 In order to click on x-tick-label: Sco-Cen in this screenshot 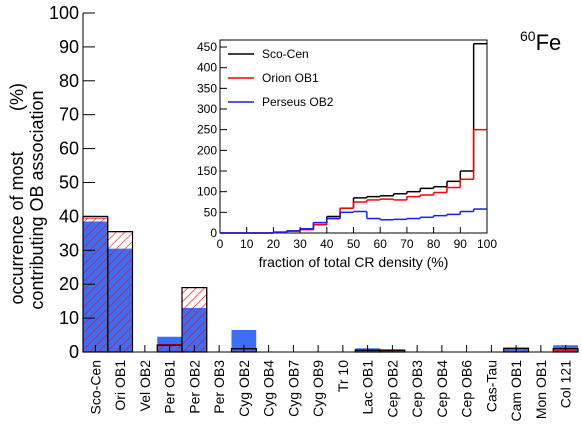, I will do `click(95, 387)`.